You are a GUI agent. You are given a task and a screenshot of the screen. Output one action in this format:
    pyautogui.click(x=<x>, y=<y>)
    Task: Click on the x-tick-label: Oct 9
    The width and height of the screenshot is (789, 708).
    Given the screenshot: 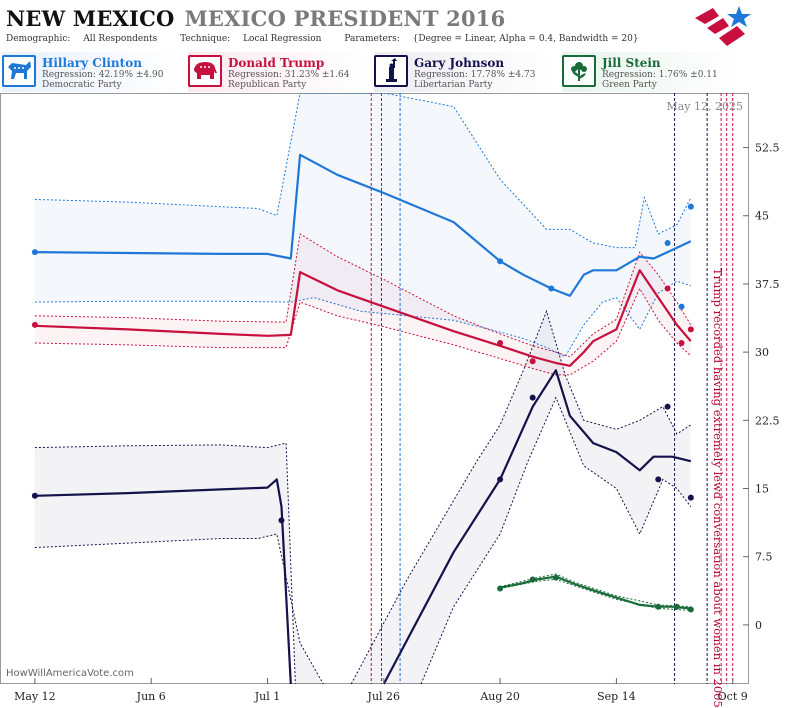 What is the action you would take?
    pyautogui.click(x=733, y=696)
    